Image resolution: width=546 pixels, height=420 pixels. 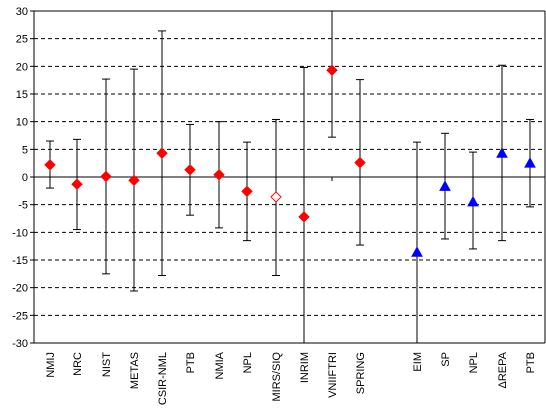 What do you see at coordinates (333, 375) in the screenshot?
I see `x-tick-label: VNIIFTRI` at bounding box center [333, 375].